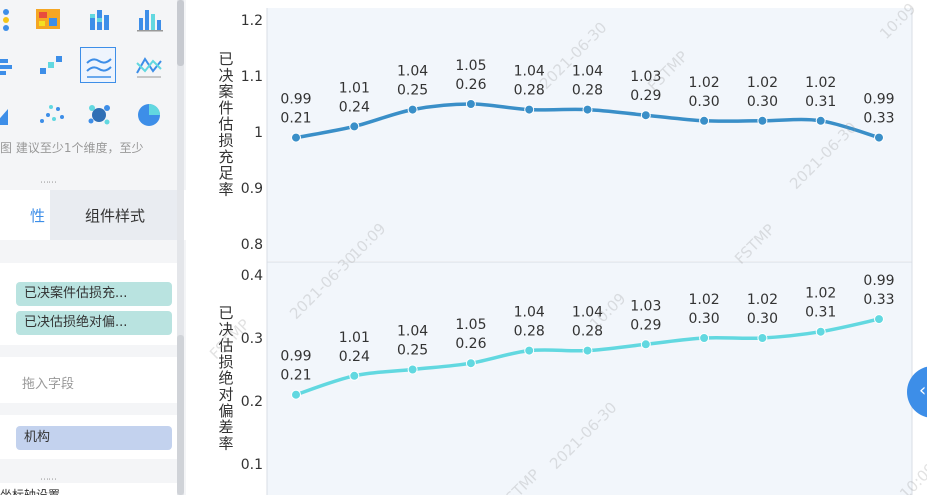  What do you see at coordinates (923, 390) in the screenshot?
I see `chevron-left-icon: ‹` at bounding box center [923, 390].